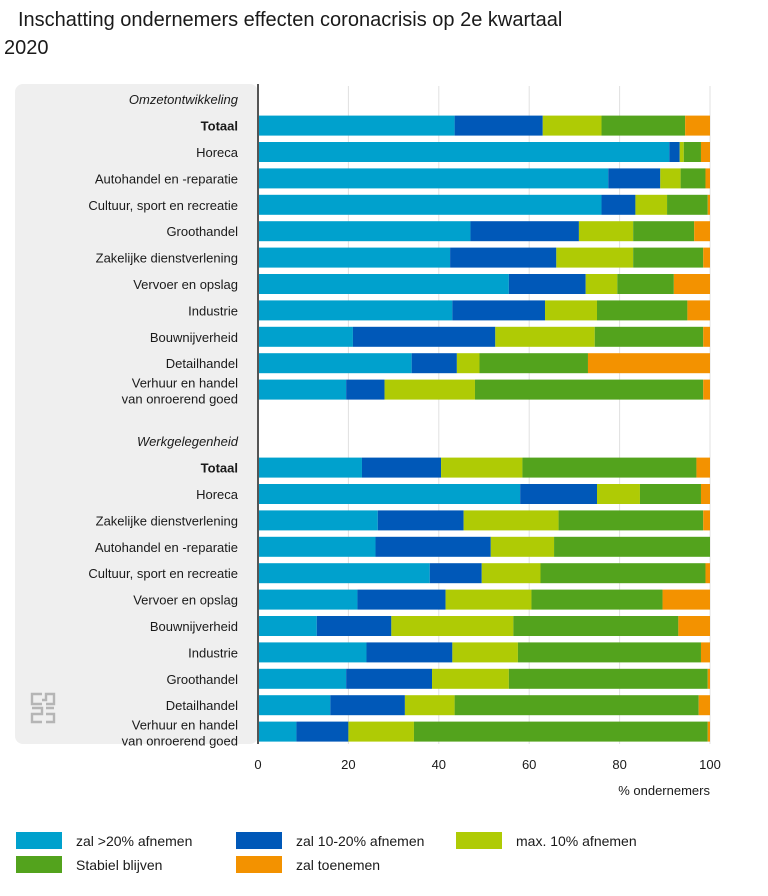  Describe the element at coordinates (188, 441) in the screenshot. I see `group-header: Werkgelegenheid` at that location.